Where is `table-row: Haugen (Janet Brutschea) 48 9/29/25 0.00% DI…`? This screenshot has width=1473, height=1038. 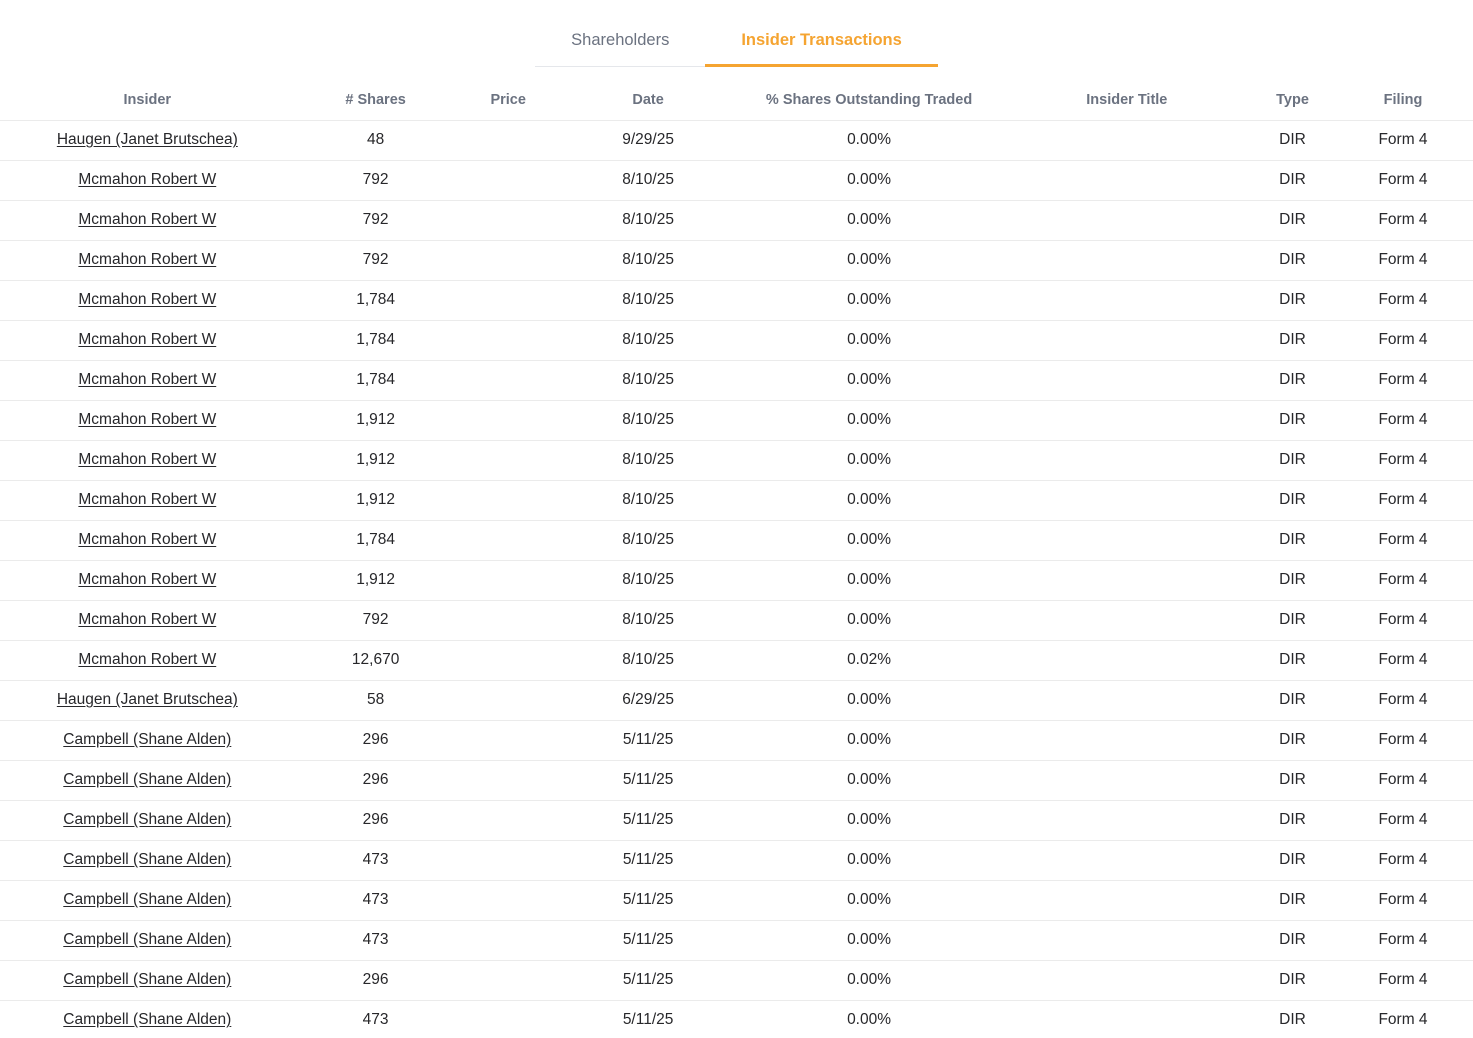
table-row: Haugen (Janet Brutschea) 48 9/29/25 0.00% DI… is located at coordinates (736, 140).